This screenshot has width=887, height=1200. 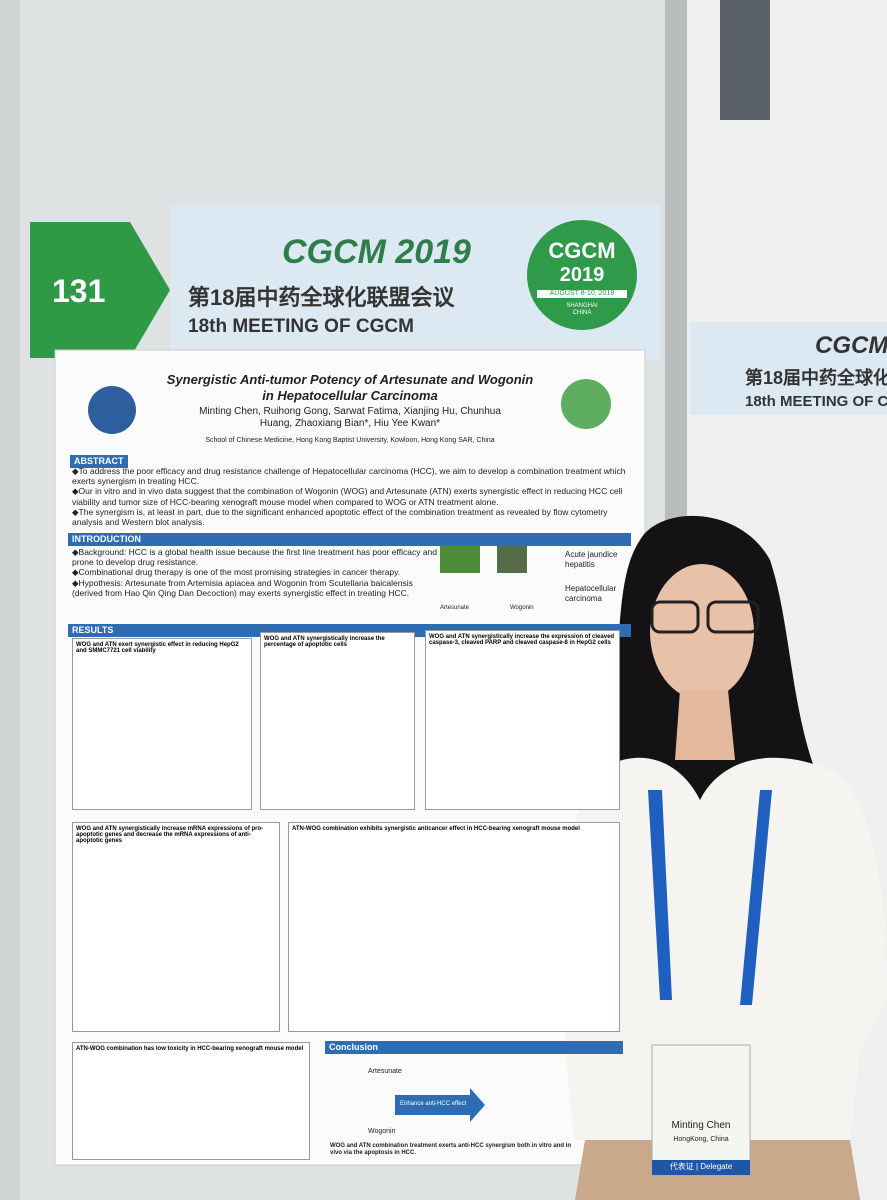 What do you see at coordinates (816, 378) in the screenshot?
I see `side-title-cn: 第18届中药全球化` at bounding box center [816, 378].